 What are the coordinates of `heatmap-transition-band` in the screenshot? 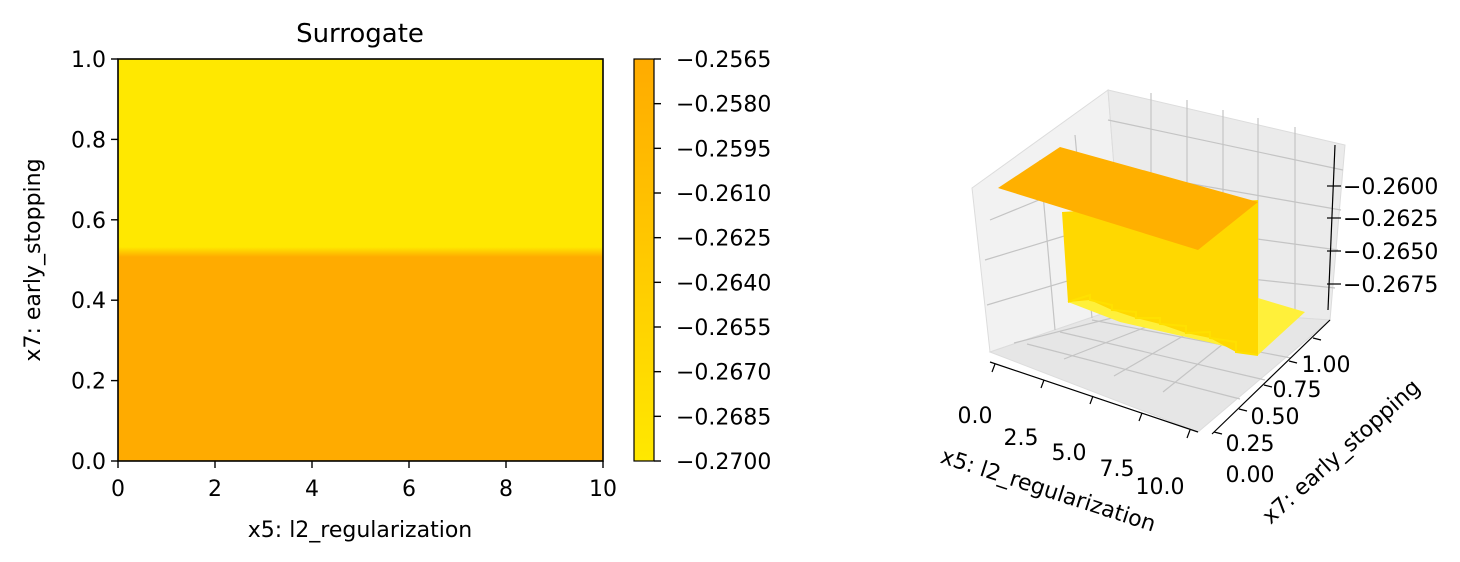 It's located at (360, 251).